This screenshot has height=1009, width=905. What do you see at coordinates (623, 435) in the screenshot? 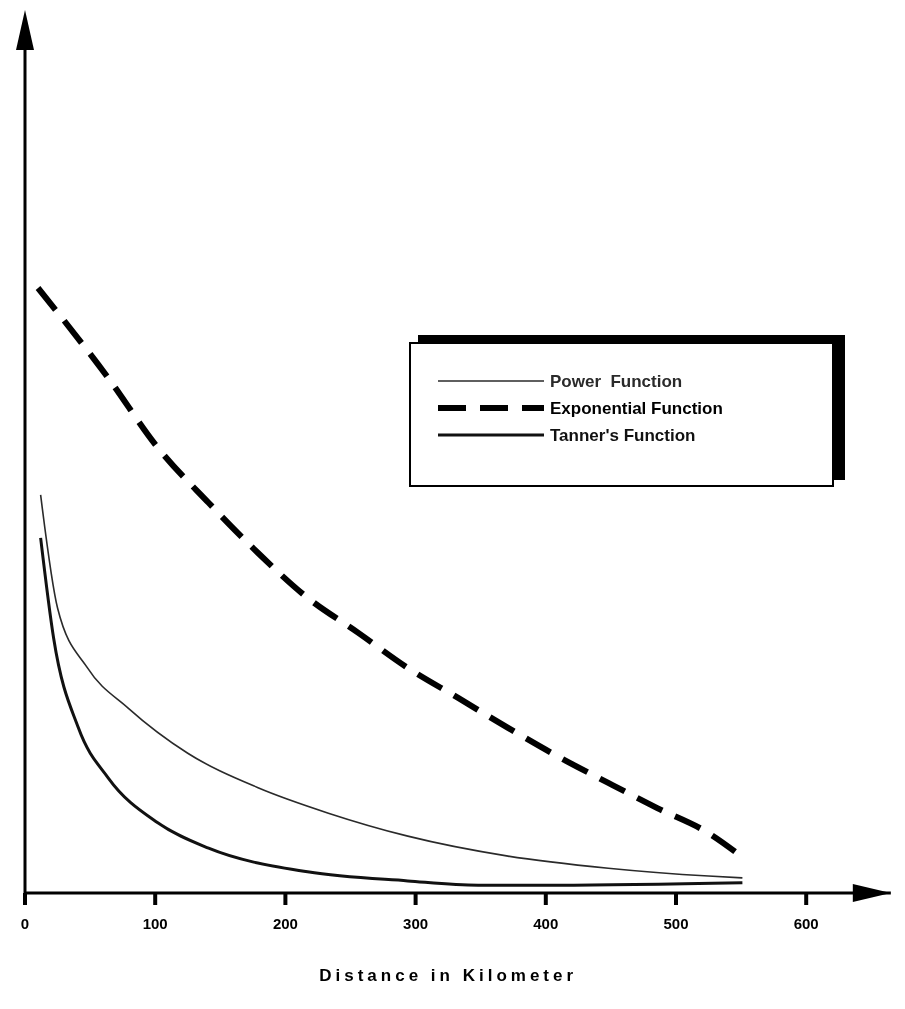
I see `text: Tanner's Function` at bounding box center [623, 435].